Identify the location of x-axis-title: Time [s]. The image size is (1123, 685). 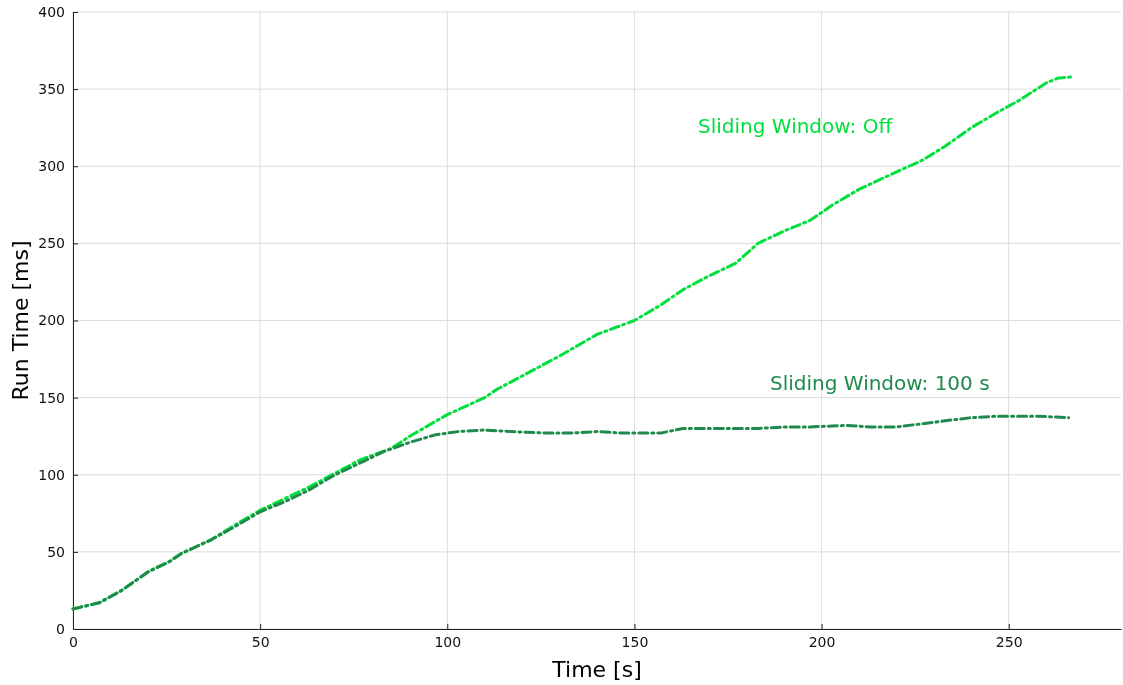
(596, 669).